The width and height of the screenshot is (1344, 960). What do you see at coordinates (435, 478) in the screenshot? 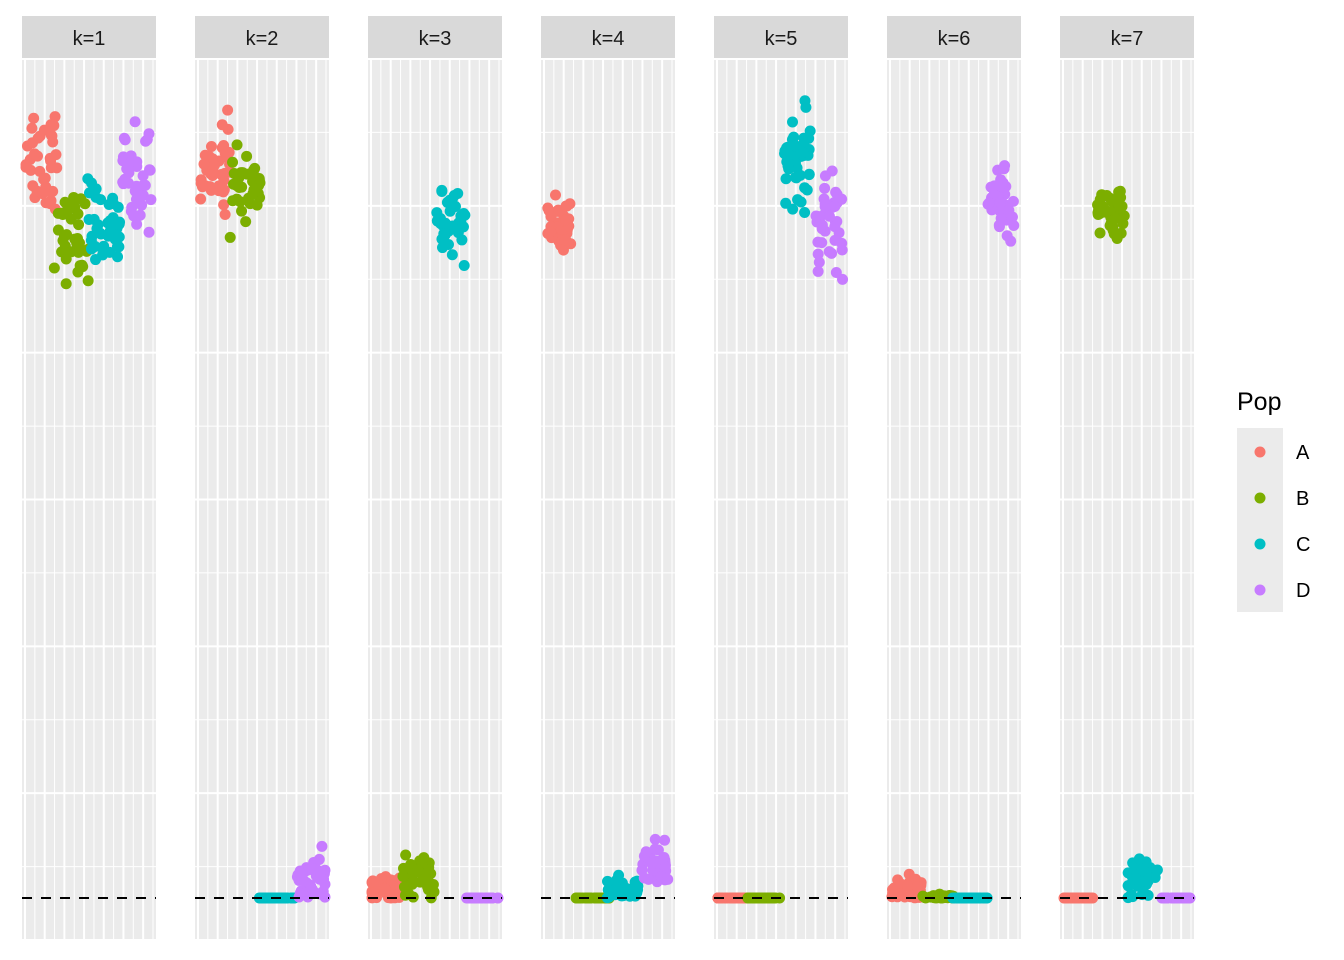
I see `facet-panel-3: k=3` at bounding box center [435, 478].